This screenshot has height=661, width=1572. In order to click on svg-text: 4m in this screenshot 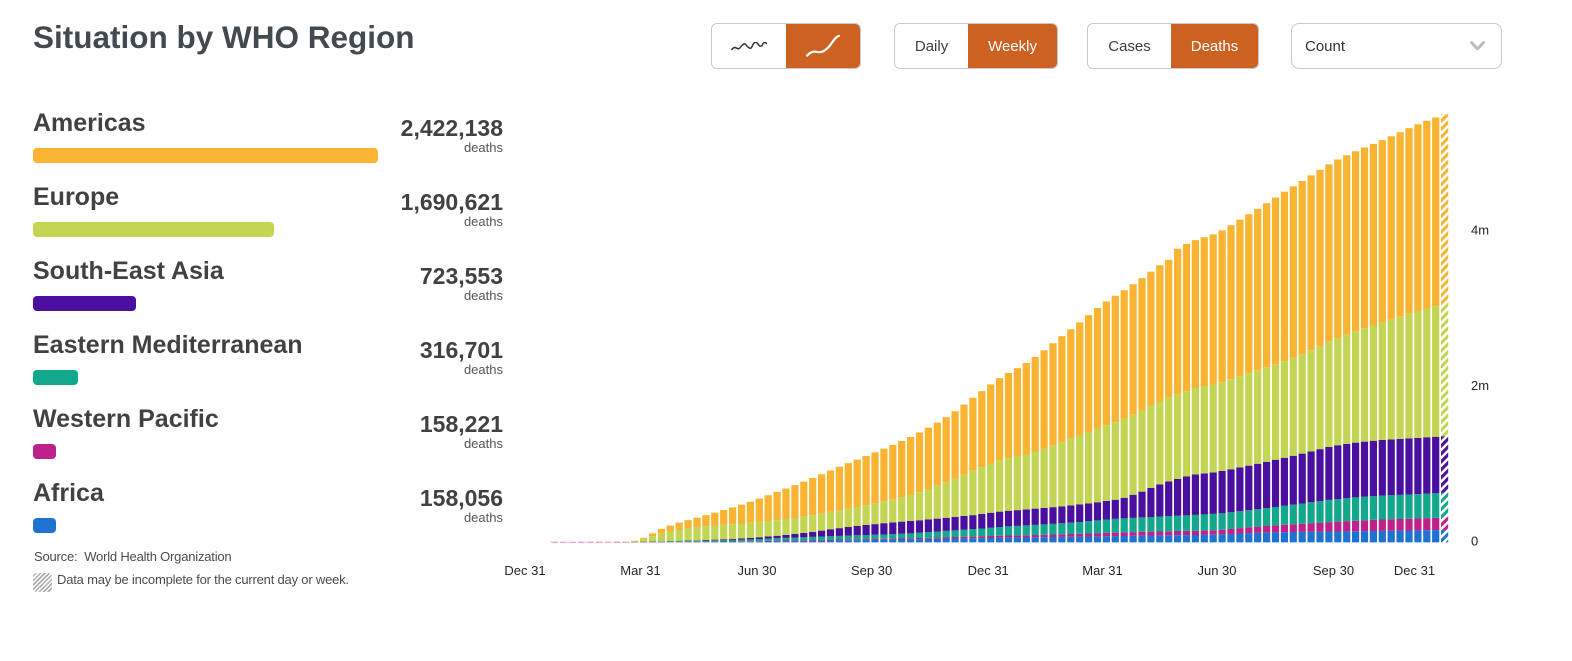, I will do `click(1480, 230)`.